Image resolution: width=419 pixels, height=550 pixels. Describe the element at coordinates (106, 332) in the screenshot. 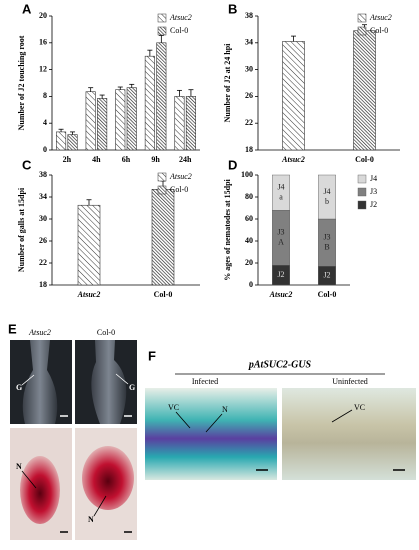

I see `column-label: Col-0` at that location.